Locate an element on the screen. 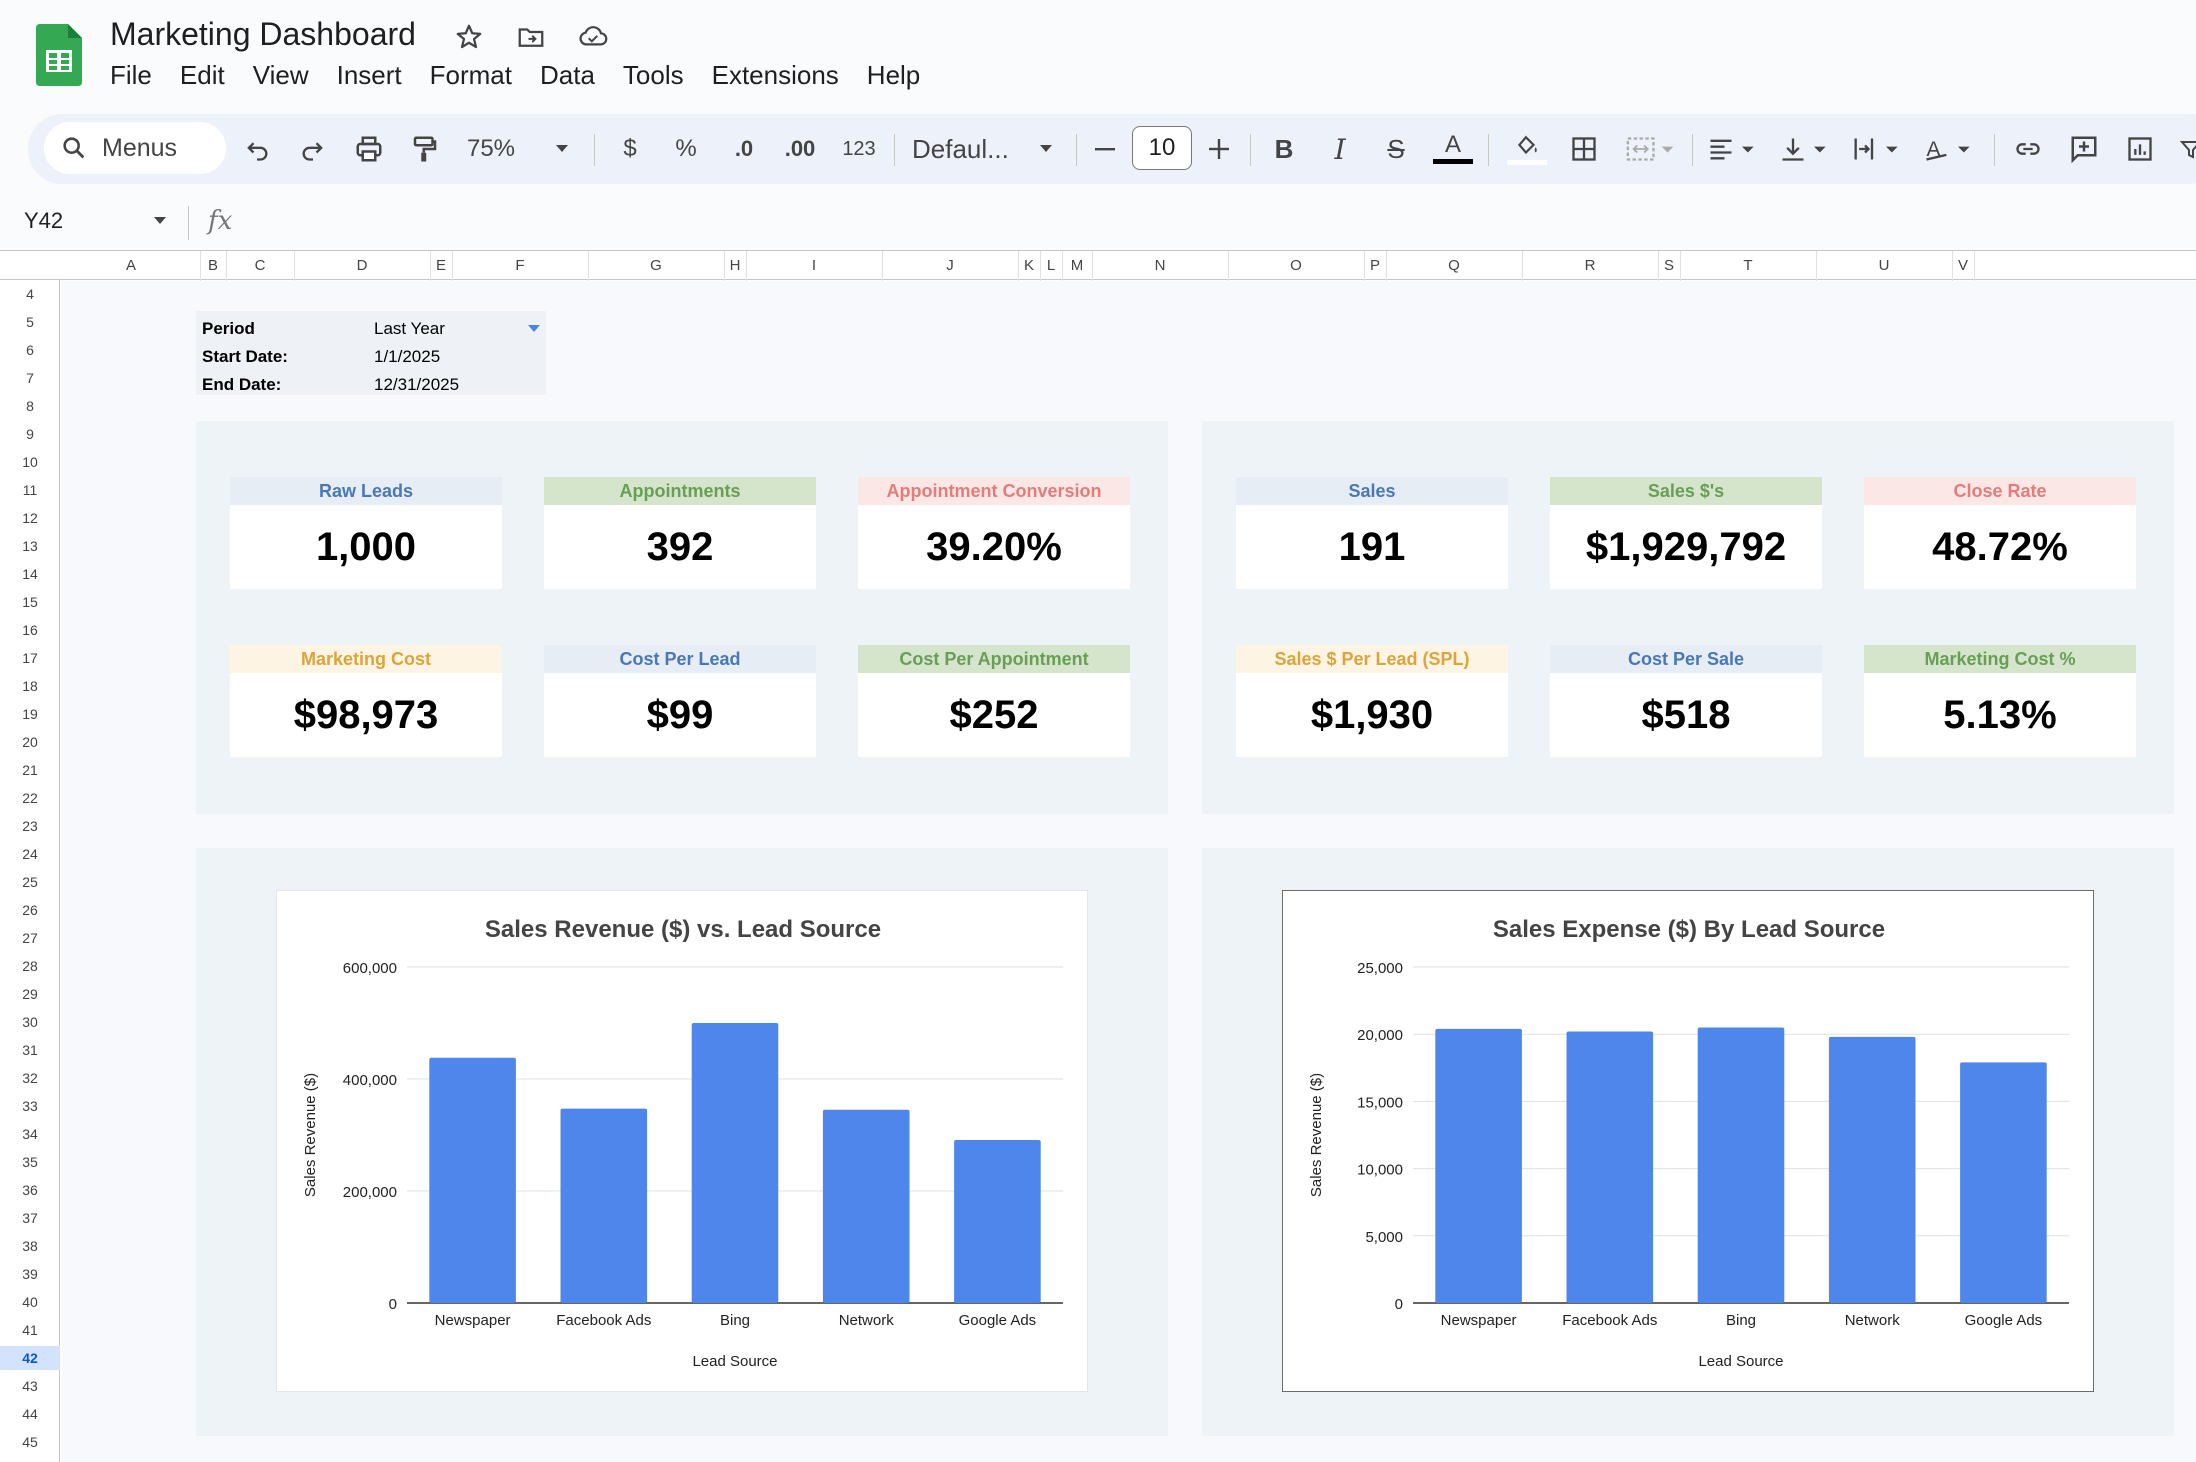 The height and width of the screenshot is (1462, 2196). column-header-r: R is located at coordinates (1590, 265).